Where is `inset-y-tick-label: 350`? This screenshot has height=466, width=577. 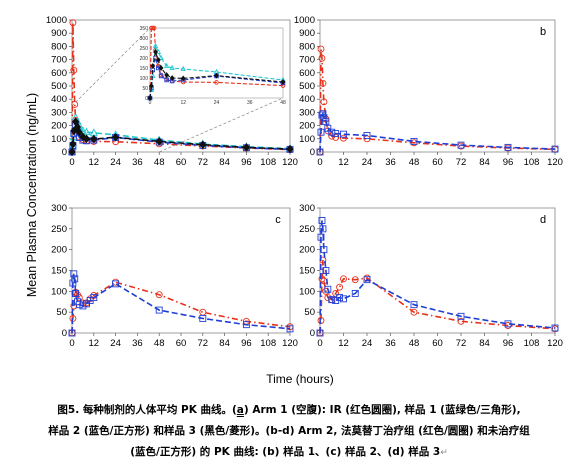 inset-y-tick-label: 350 is located at coordinates (144, 29).